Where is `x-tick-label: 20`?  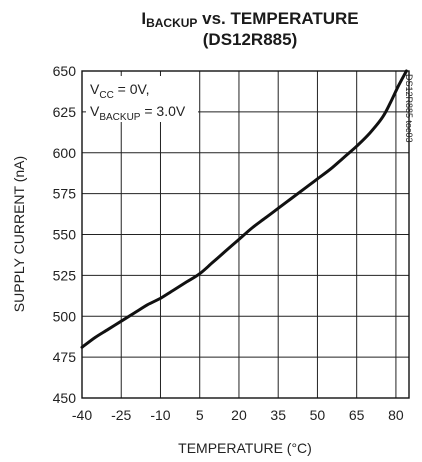
x-tick-label: 20 is located at coordinates (239, 415).